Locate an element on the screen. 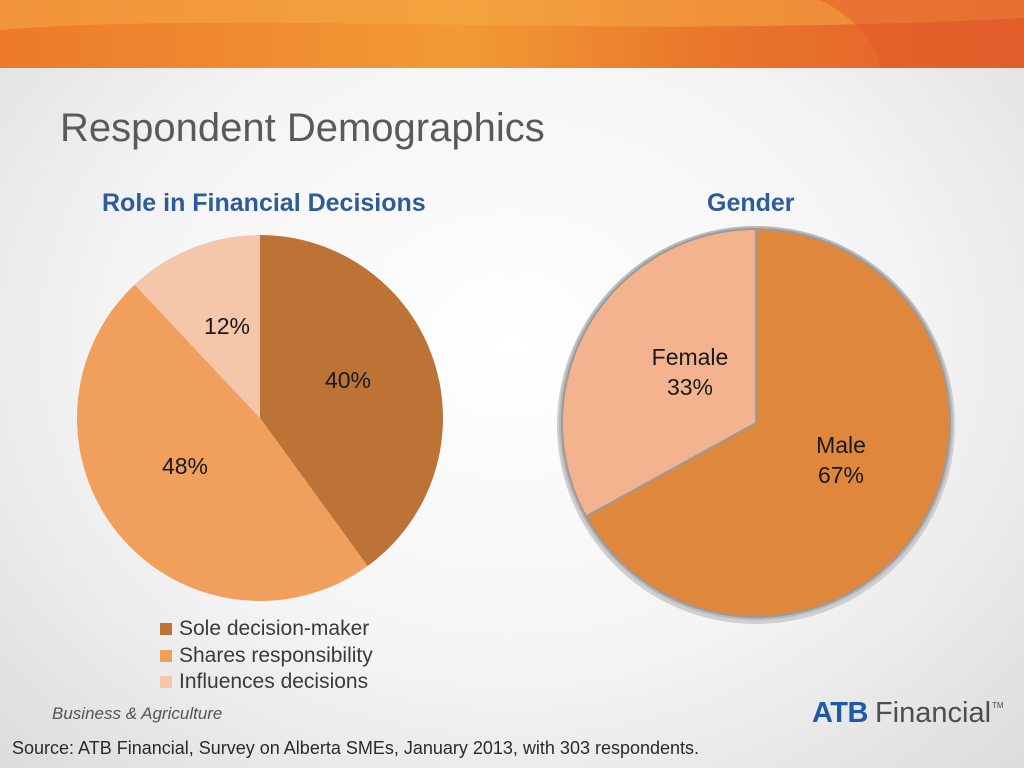 This screenshot has height=768, width=1024. page-title: Respondent Demographics is located at coordinates (302, 128).